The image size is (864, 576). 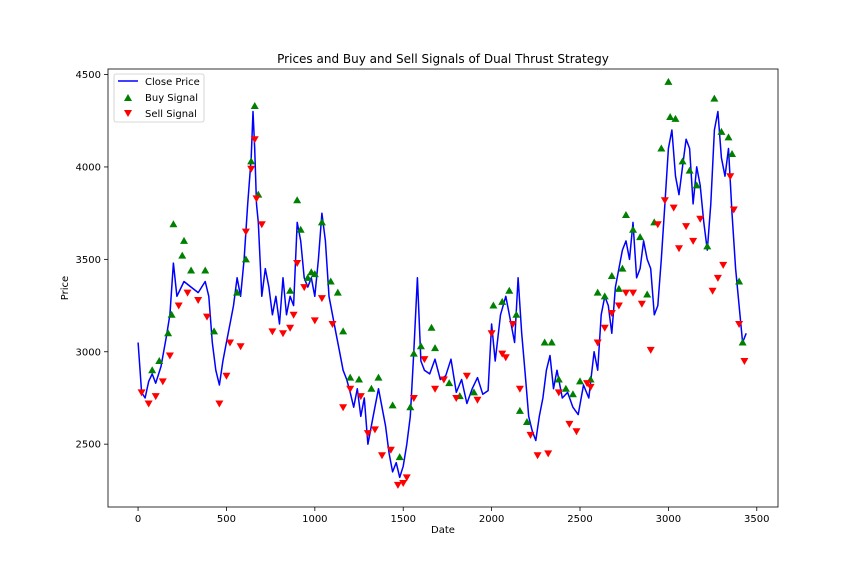 What do you see at coordinates (88, 352) in the screenshot?
I see `y-tick-label: 3000` at bounding box center [88, 352].